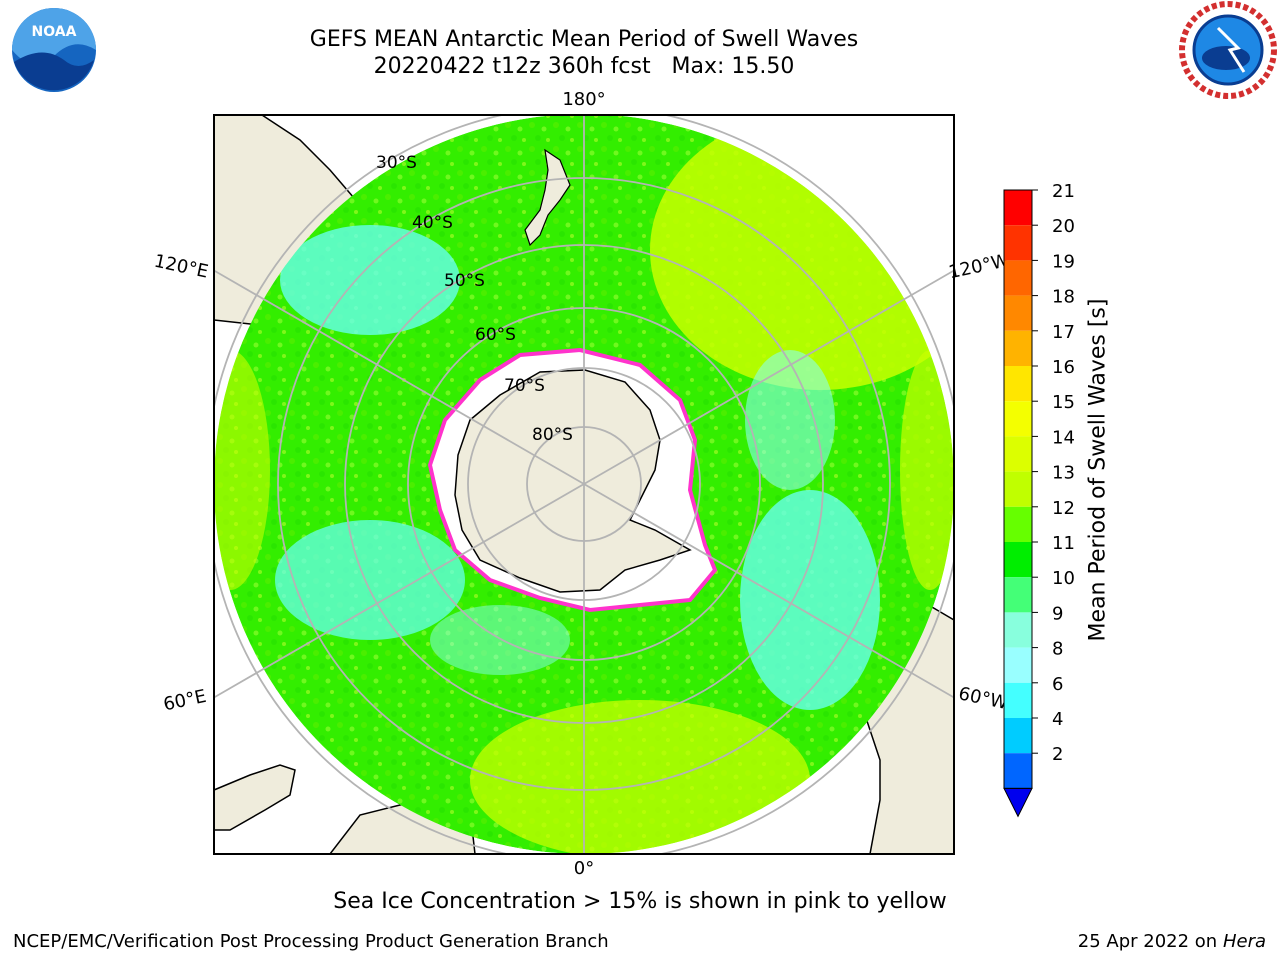  Describe the element at coordinates (1057, 613) in the screenshot. I see `colorbar-tick-label: 9` at that location.